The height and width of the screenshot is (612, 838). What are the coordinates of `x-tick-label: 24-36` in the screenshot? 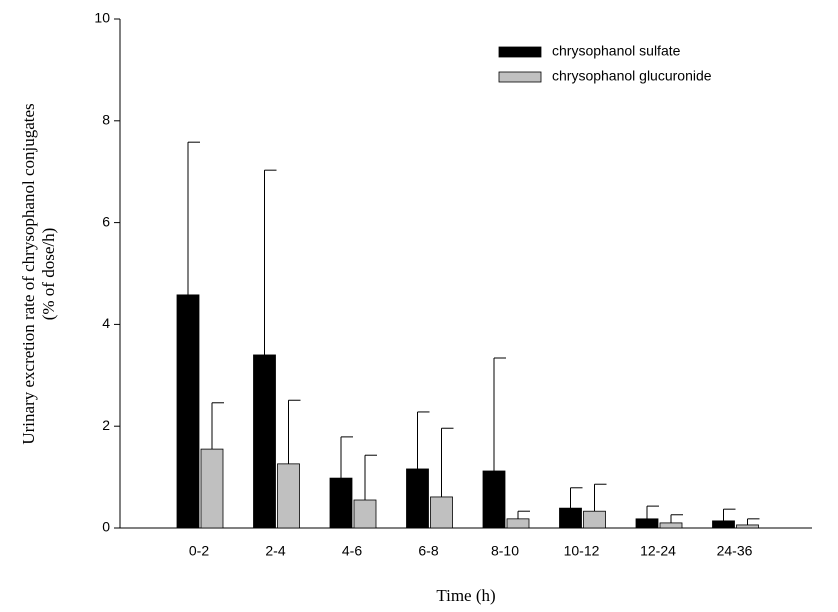 It's located at (735, 551).